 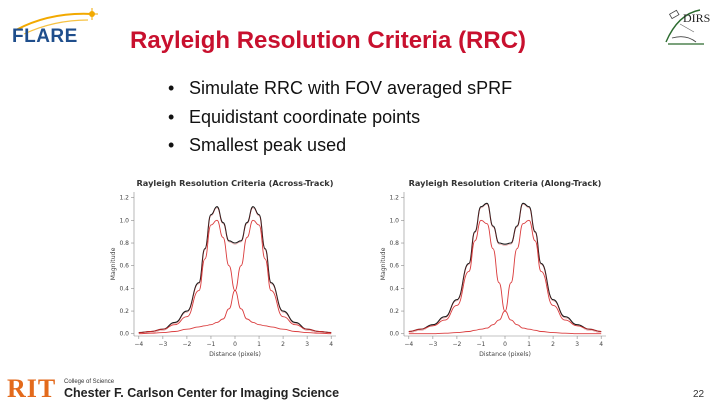 I want to click on dirs-logo-text: DIRS, so click(x=697, y=18).